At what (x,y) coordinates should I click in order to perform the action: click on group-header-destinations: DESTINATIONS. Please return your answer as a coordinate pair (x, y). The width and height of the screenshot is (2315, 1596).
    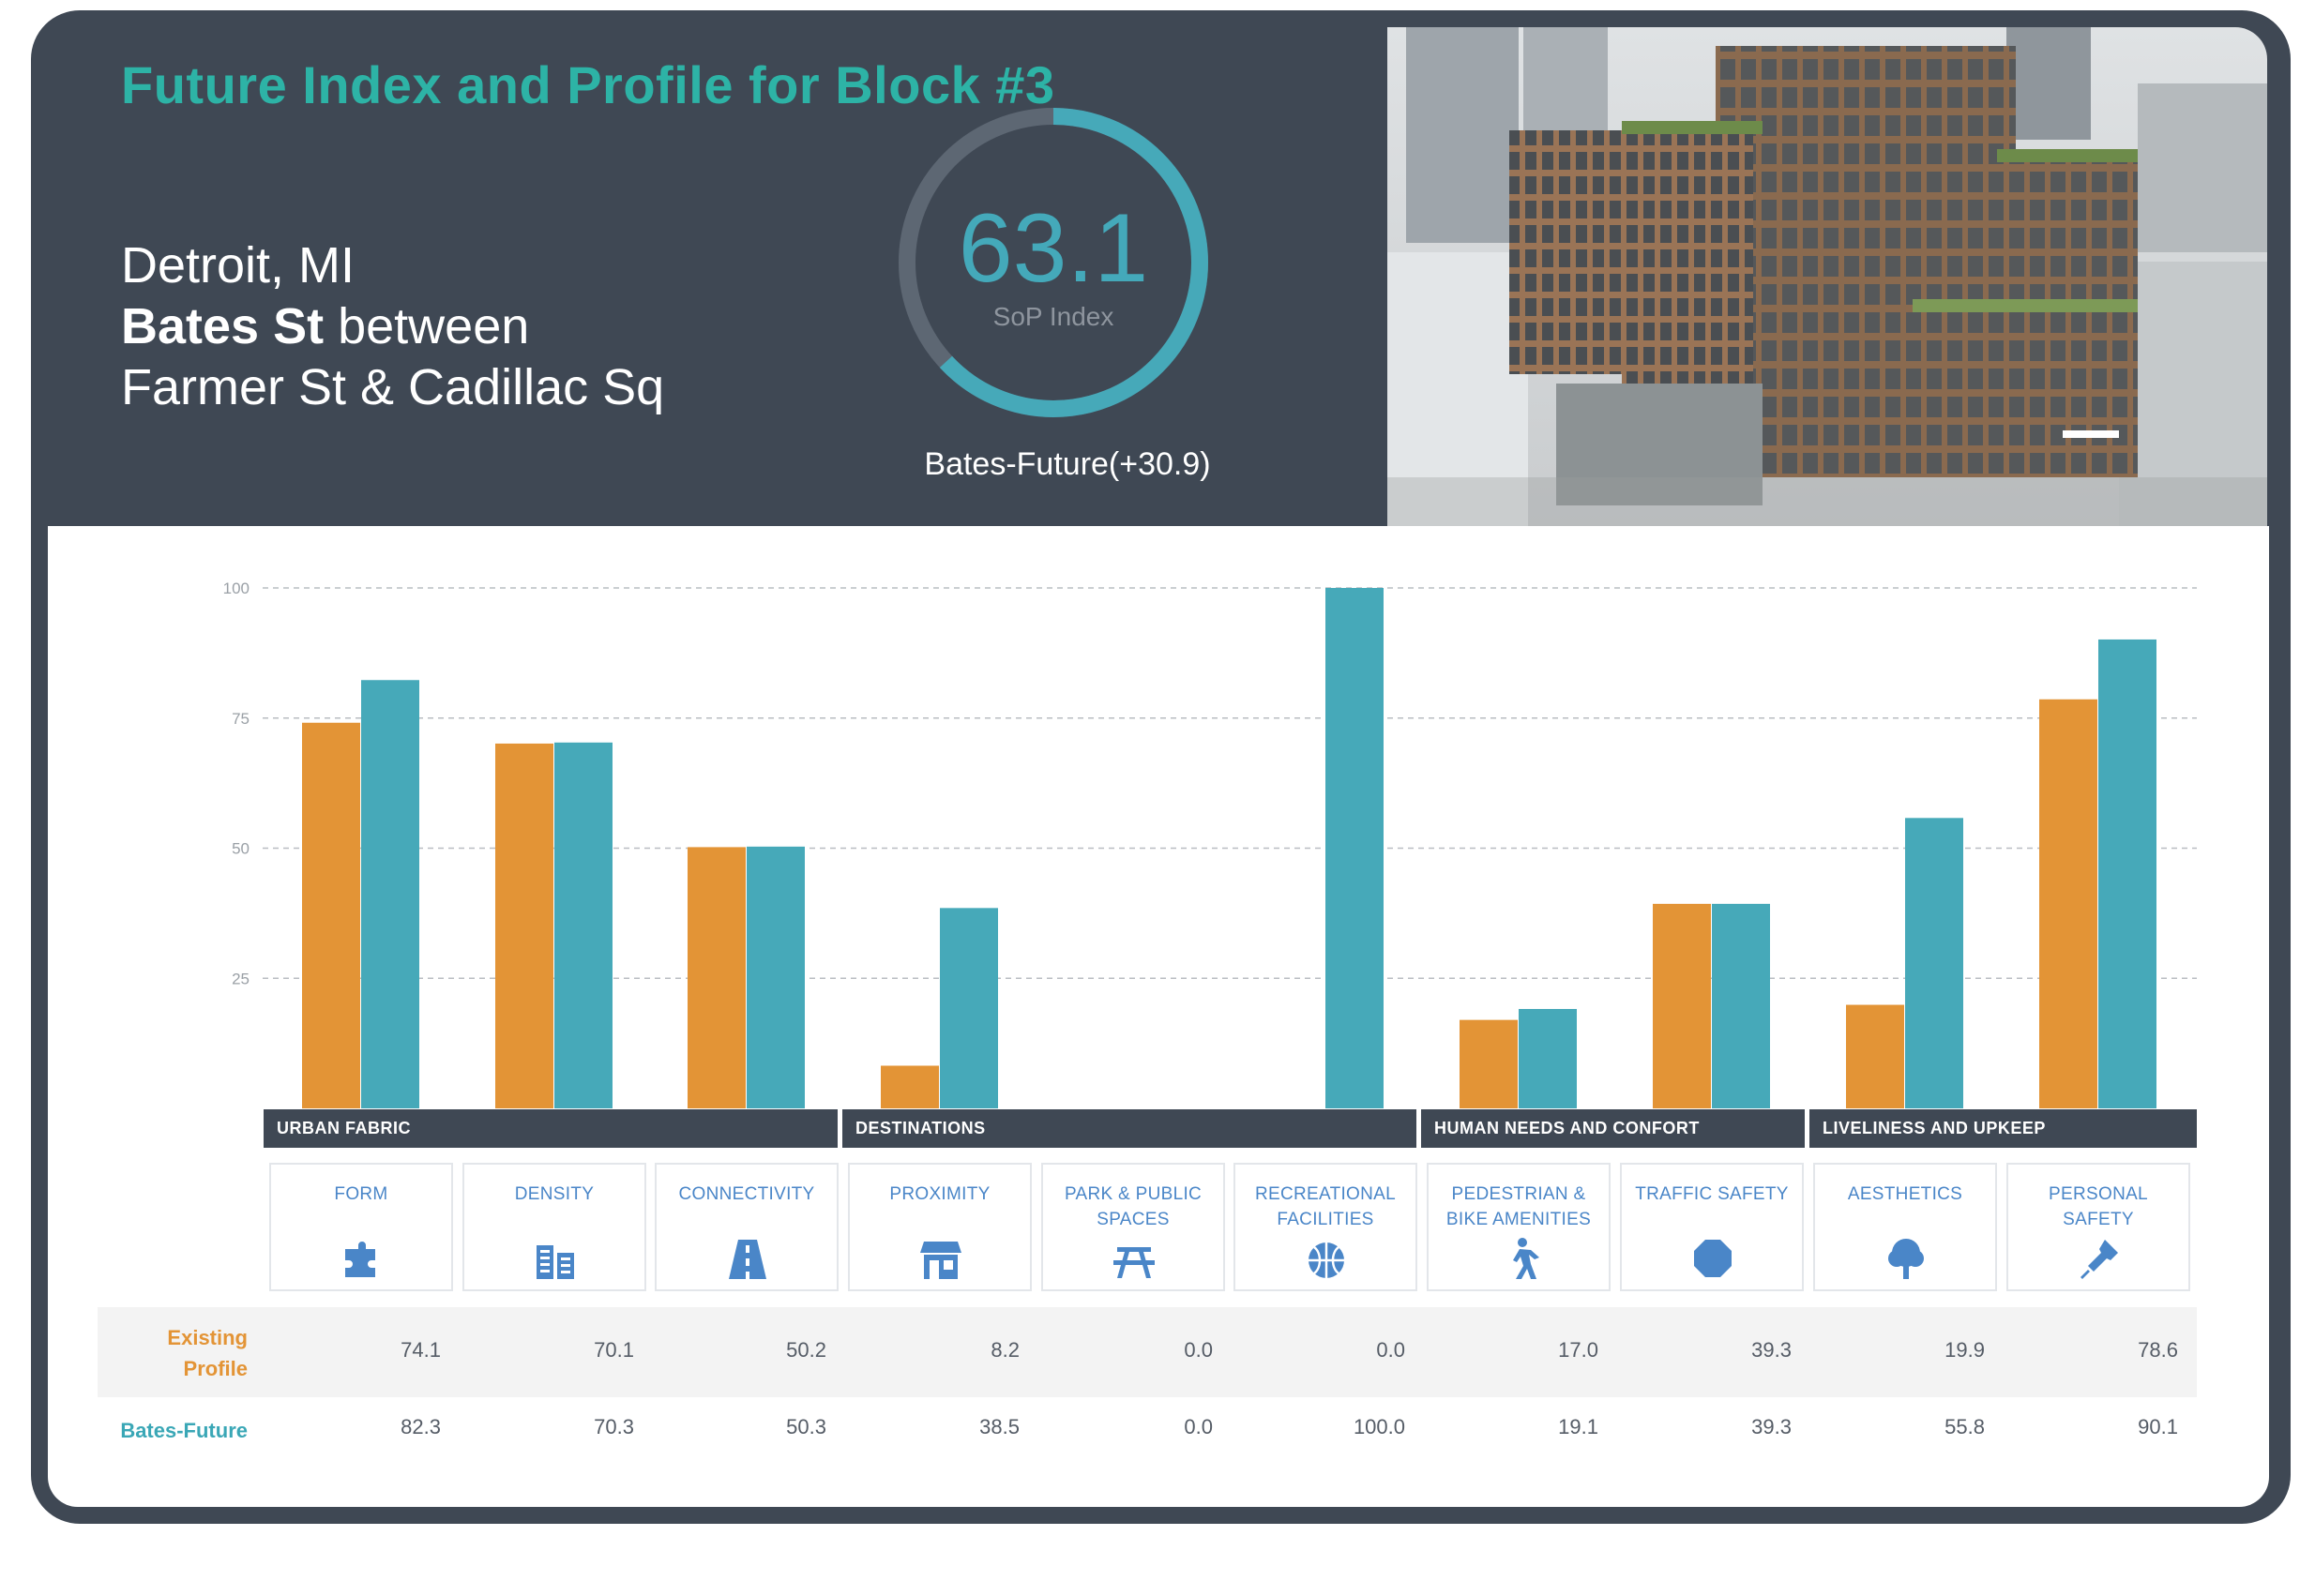
    Looking at the image, I should click on (1129, 1128).